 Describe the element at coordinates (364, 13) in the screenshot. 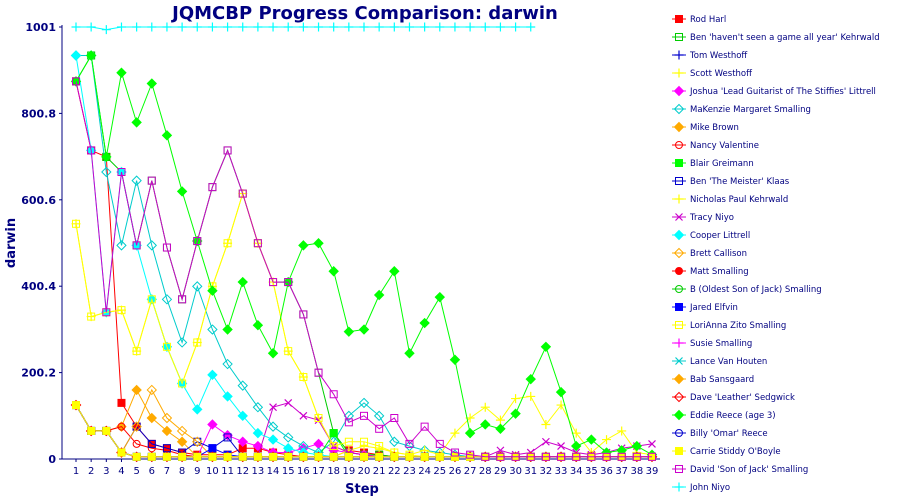

I see `chart-title: JQMCBP Progress Comparison: darwin` at that location.